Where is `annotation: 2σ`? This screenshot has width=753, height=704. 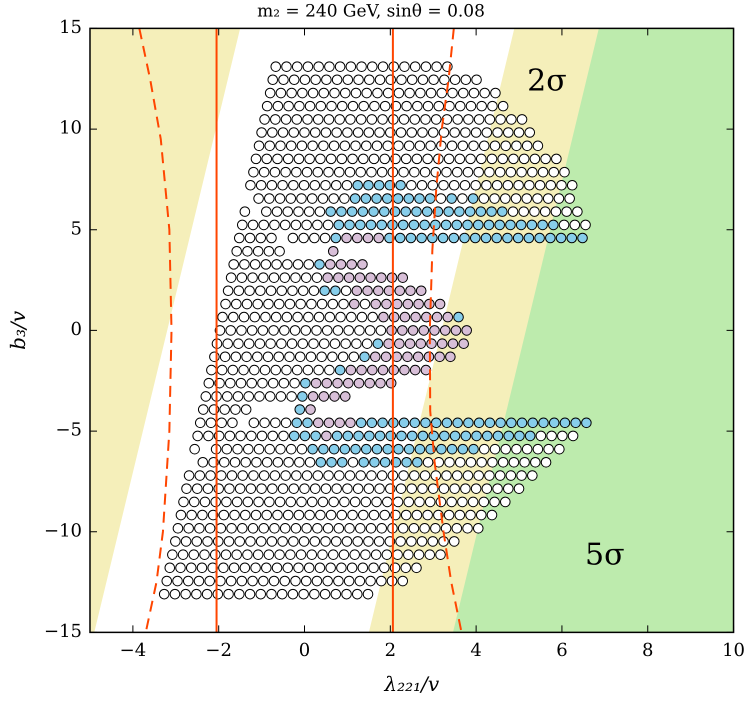
annotation: 2σ is located at coordinates (547, 81).